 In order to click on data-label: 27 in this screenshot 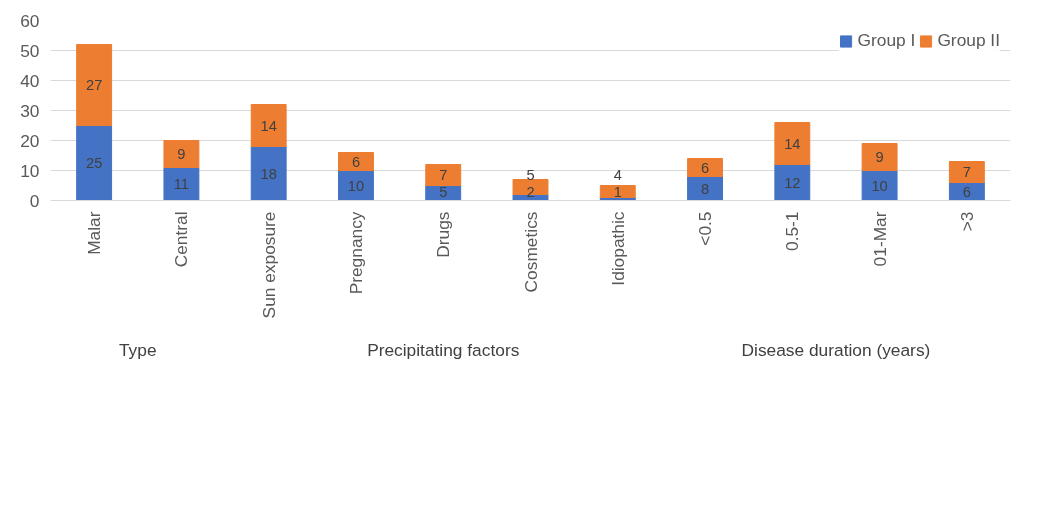, I will do `click(94, 85)`.